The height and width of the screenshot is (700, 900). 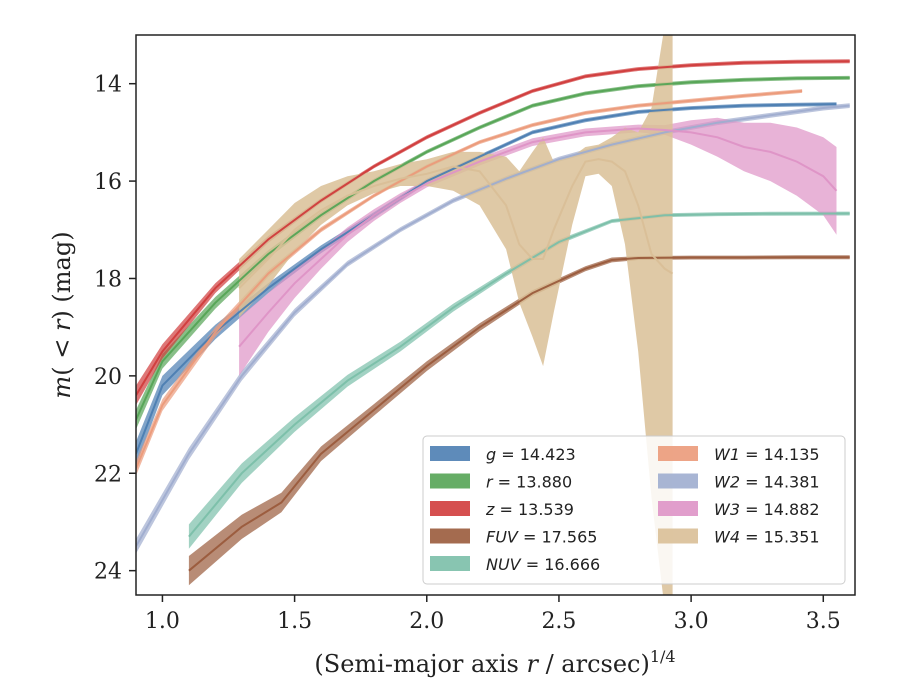 I want to click on y-axis-label: m( < r) (mag), so click(x=62, y=314).